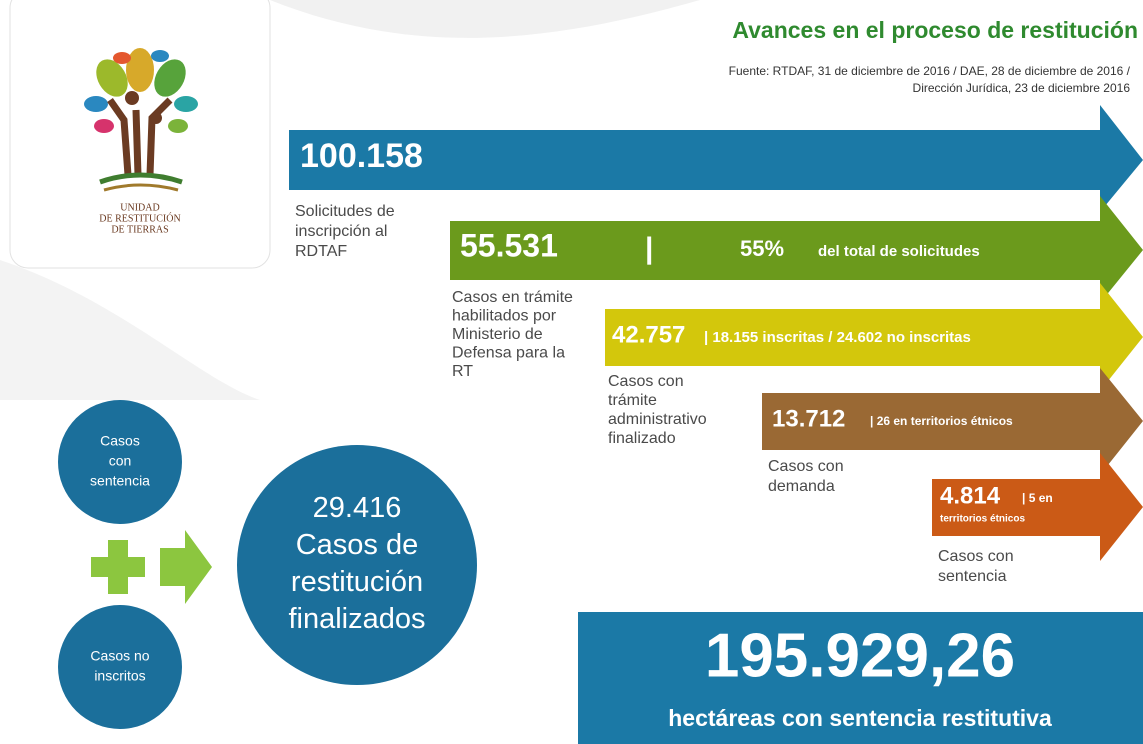  Describe the element at coordinates (119, 656) in the screenshot. I see `circle-text: Casos no` at that location.